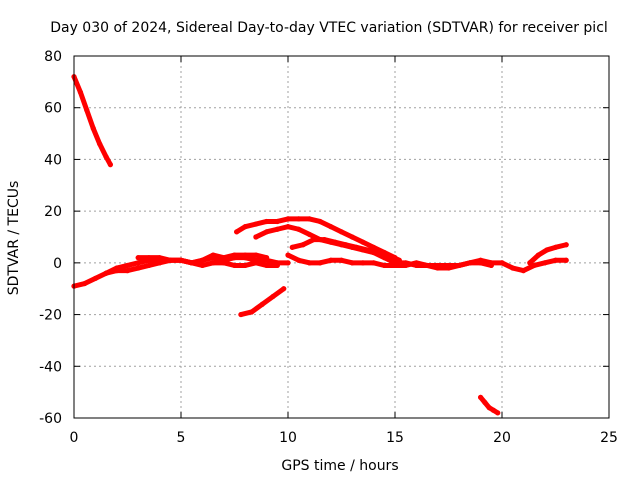 The width and height of the screenshot is (640, 480). Describe the element at coordinates (53, 212) in the screenshot. I see `y-tick-label: 20` at that location.